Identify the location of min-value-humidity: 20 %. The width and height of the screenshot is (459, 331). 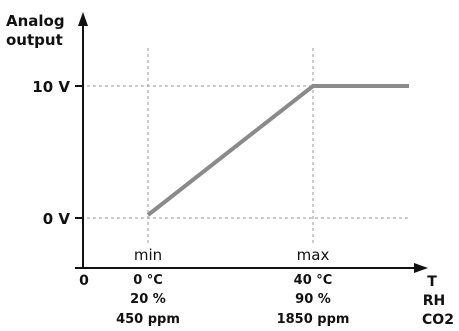
(148, 299).